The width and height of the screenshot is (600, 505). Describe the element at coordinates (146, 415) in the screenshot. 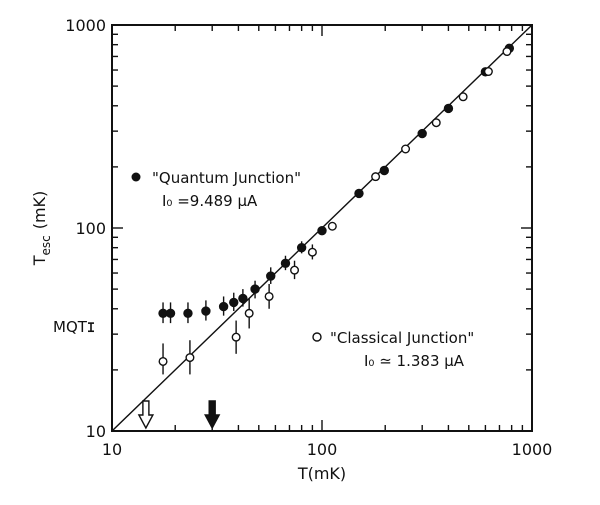

I see `open-arrow-icon` at that location.